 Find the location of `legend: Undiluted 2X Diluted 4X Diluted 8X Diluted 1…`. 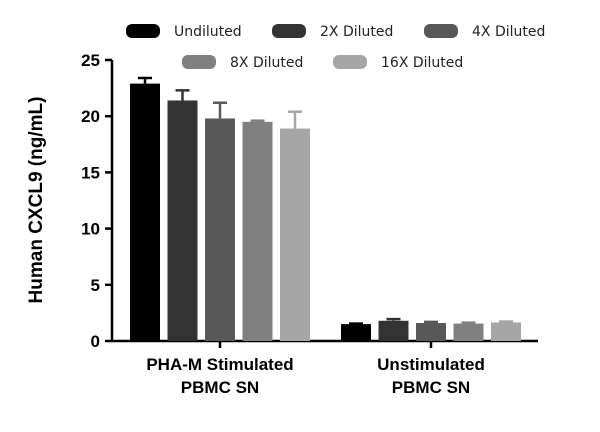

legend: Undiluted 2X Diluted 4X Diluted 8X Diluted 1… is located at coordinates (335, 47).